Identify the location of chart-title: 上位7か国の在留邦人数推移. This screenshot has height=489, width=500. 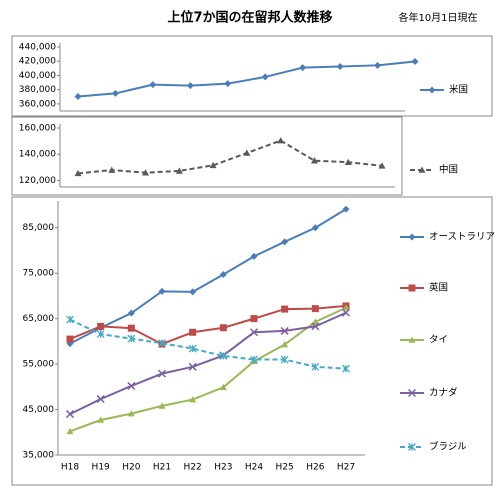
(249, 18).